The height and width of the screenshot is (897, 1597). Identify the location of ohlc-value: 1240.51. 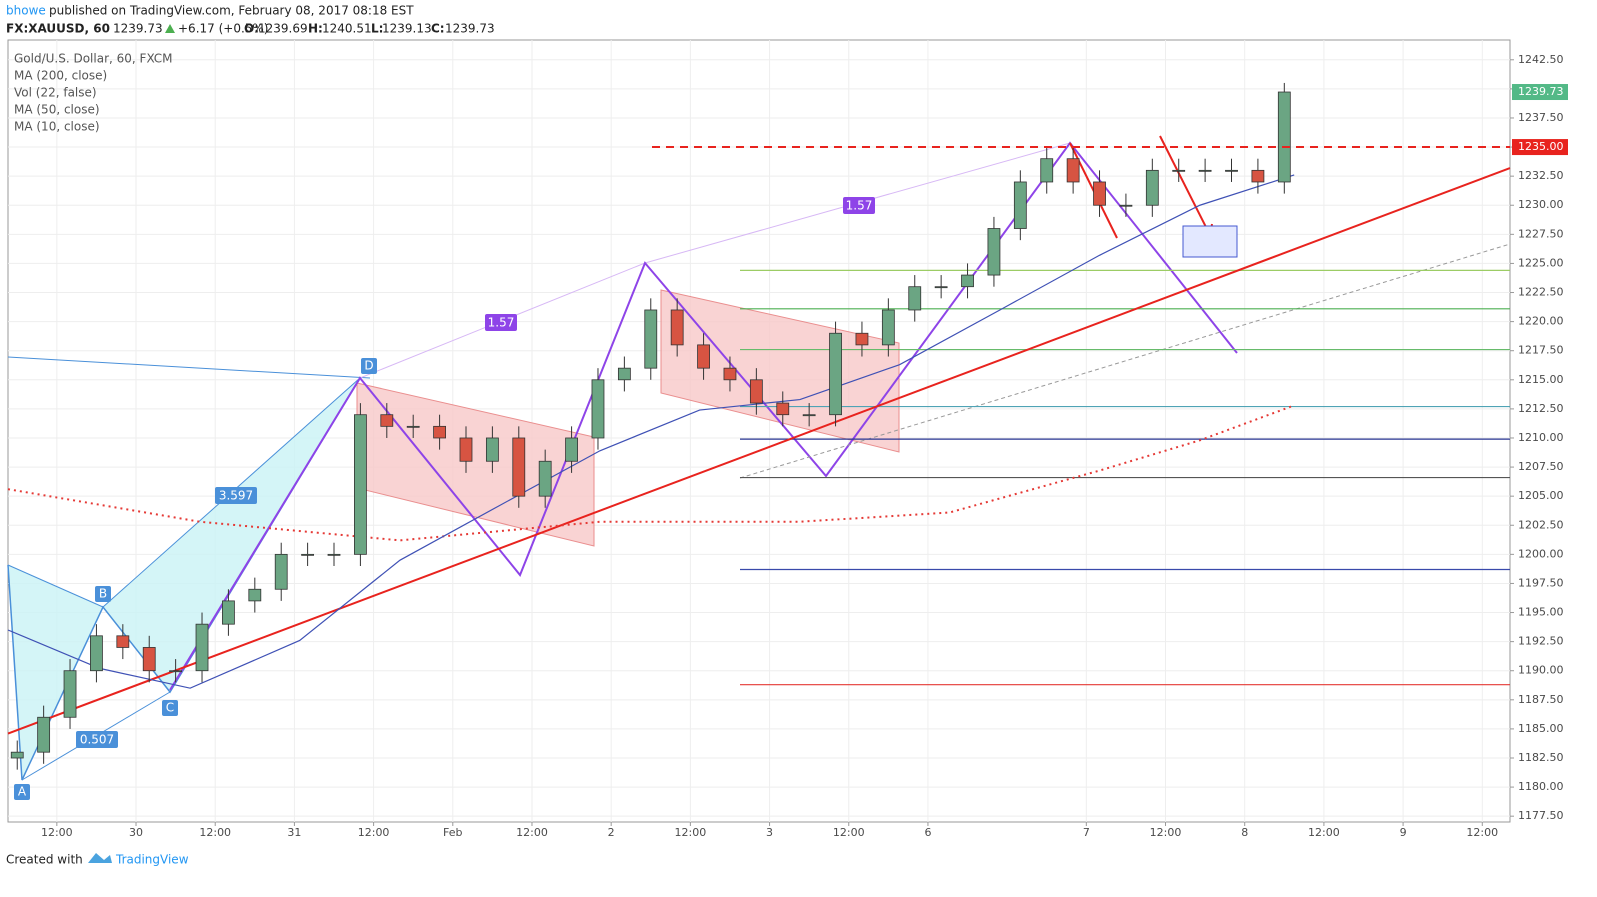
(347, 29).